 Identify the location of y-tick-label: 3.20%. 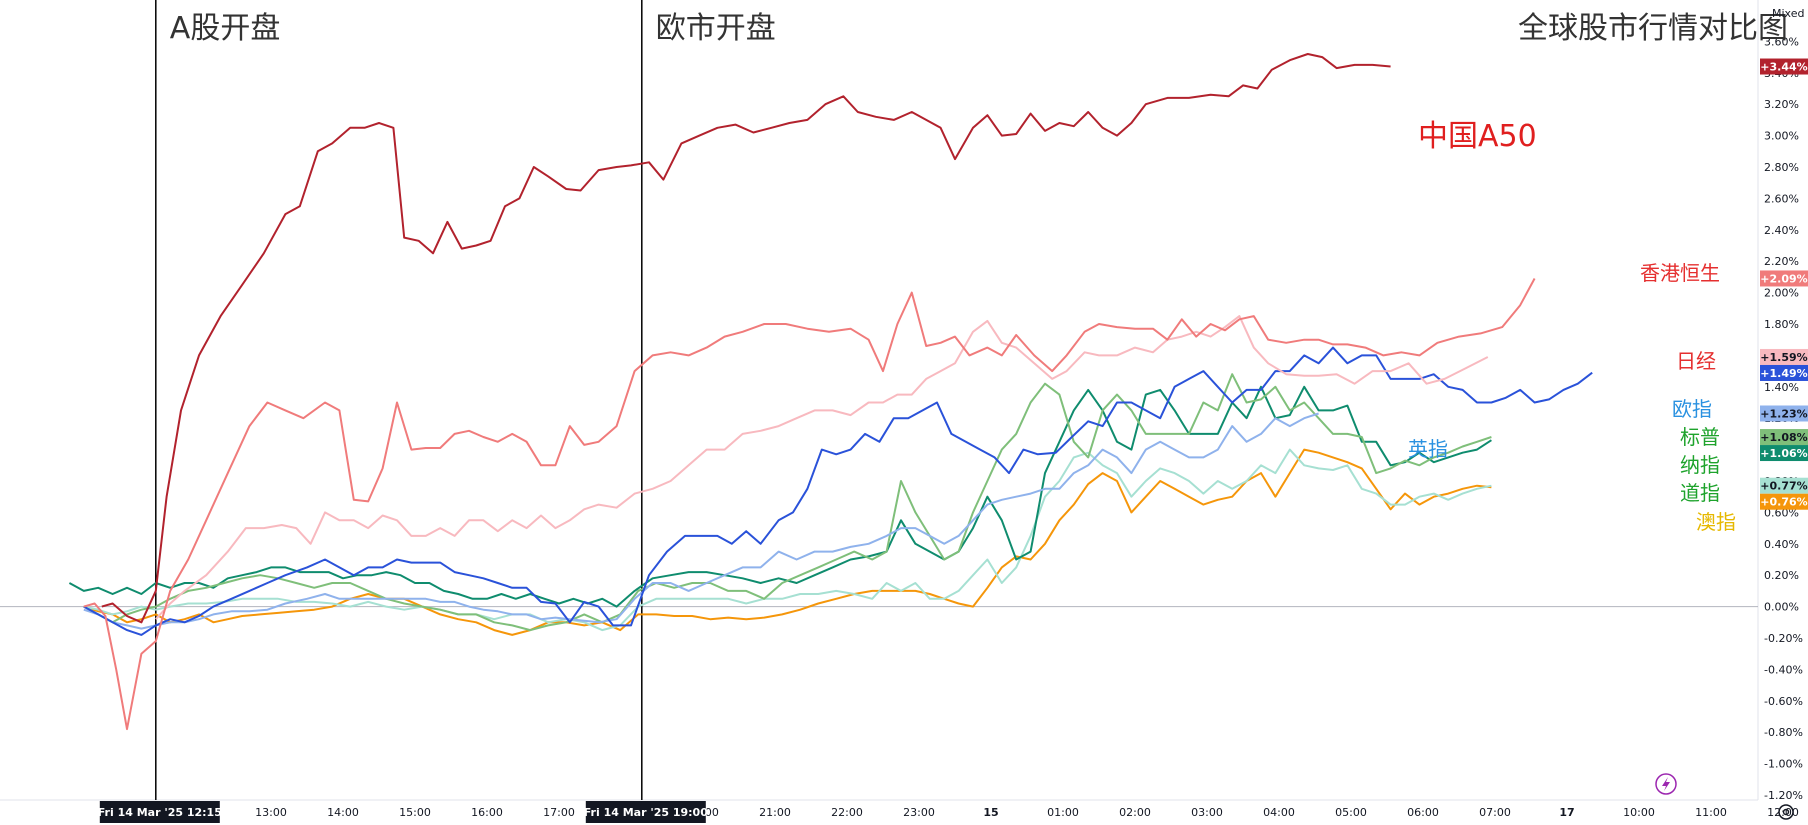
(1781, 104).